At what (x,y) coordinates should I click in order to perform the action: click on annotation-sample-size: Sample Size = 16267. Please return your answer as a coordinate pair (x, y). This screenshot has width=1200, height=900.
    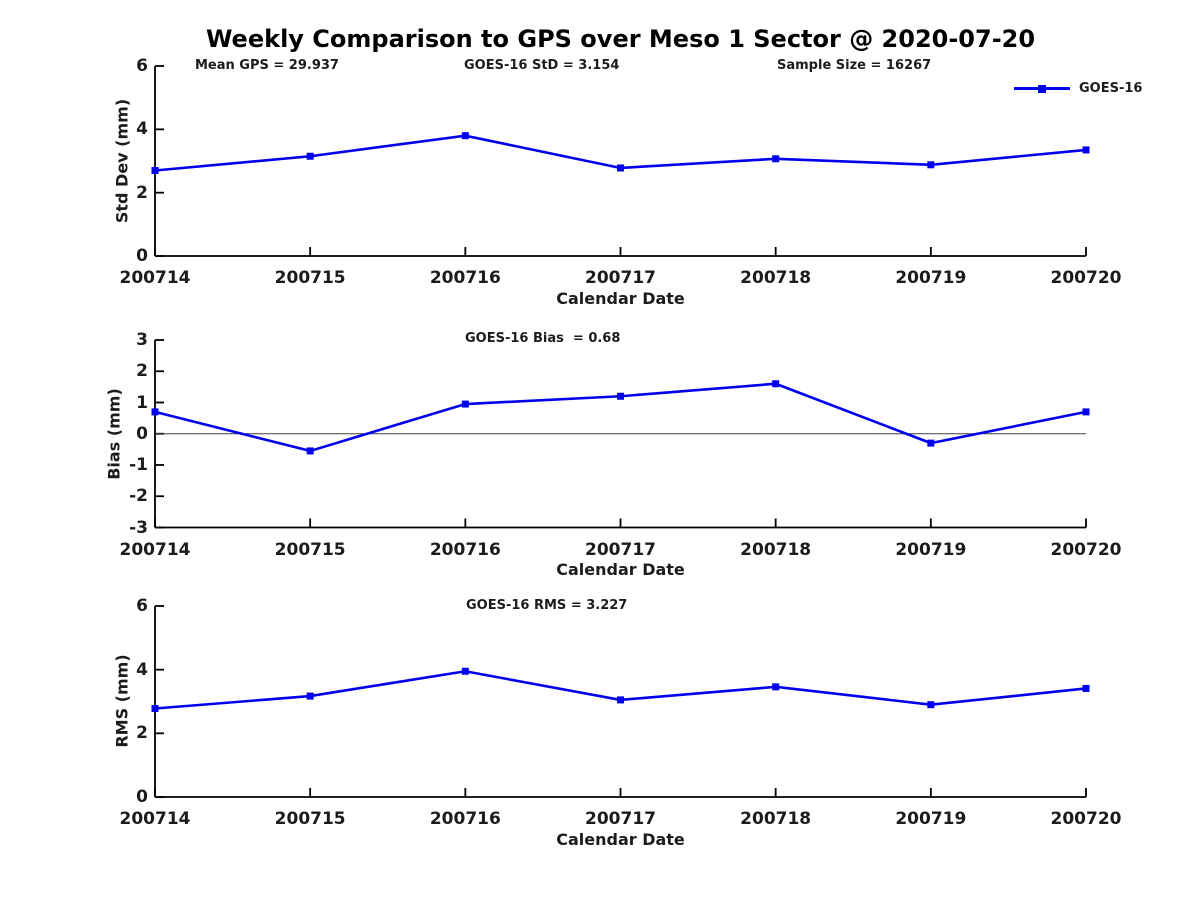
    Looking at the image, I should click on (854, 65).